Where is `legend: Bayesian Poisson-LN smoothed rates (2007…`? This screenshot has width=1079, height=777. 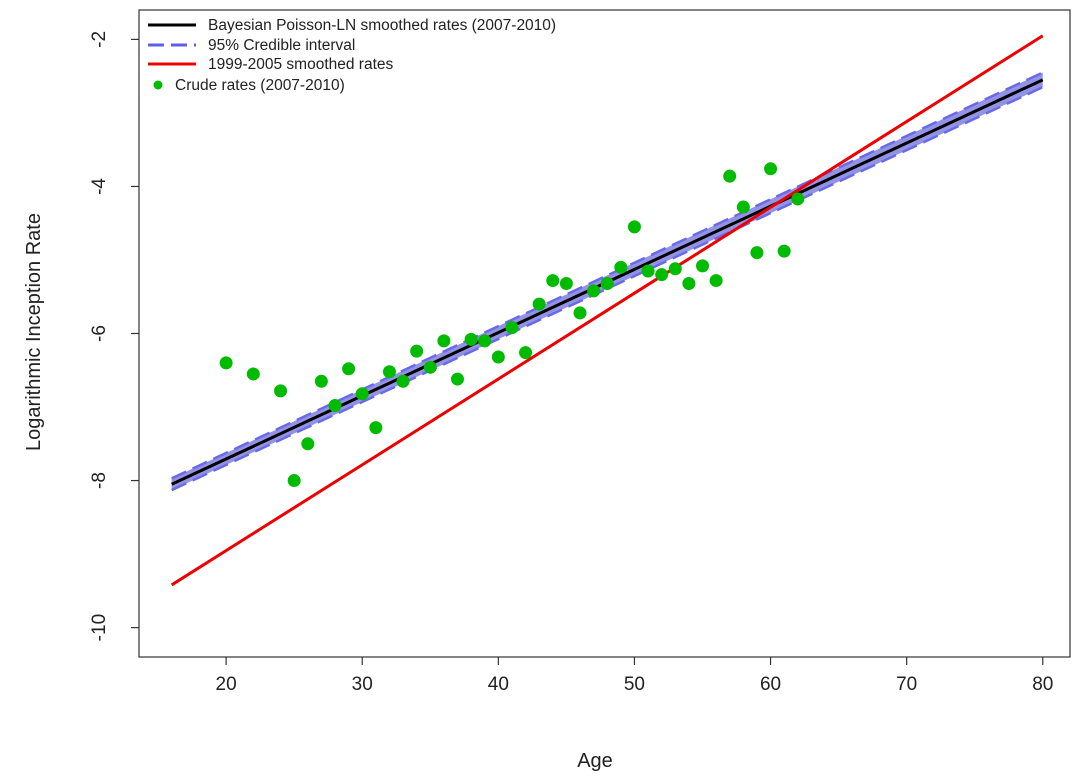 legend: Bayesian Poisson-LN smoothed rates (2007… is located at coordinates (352, 55).